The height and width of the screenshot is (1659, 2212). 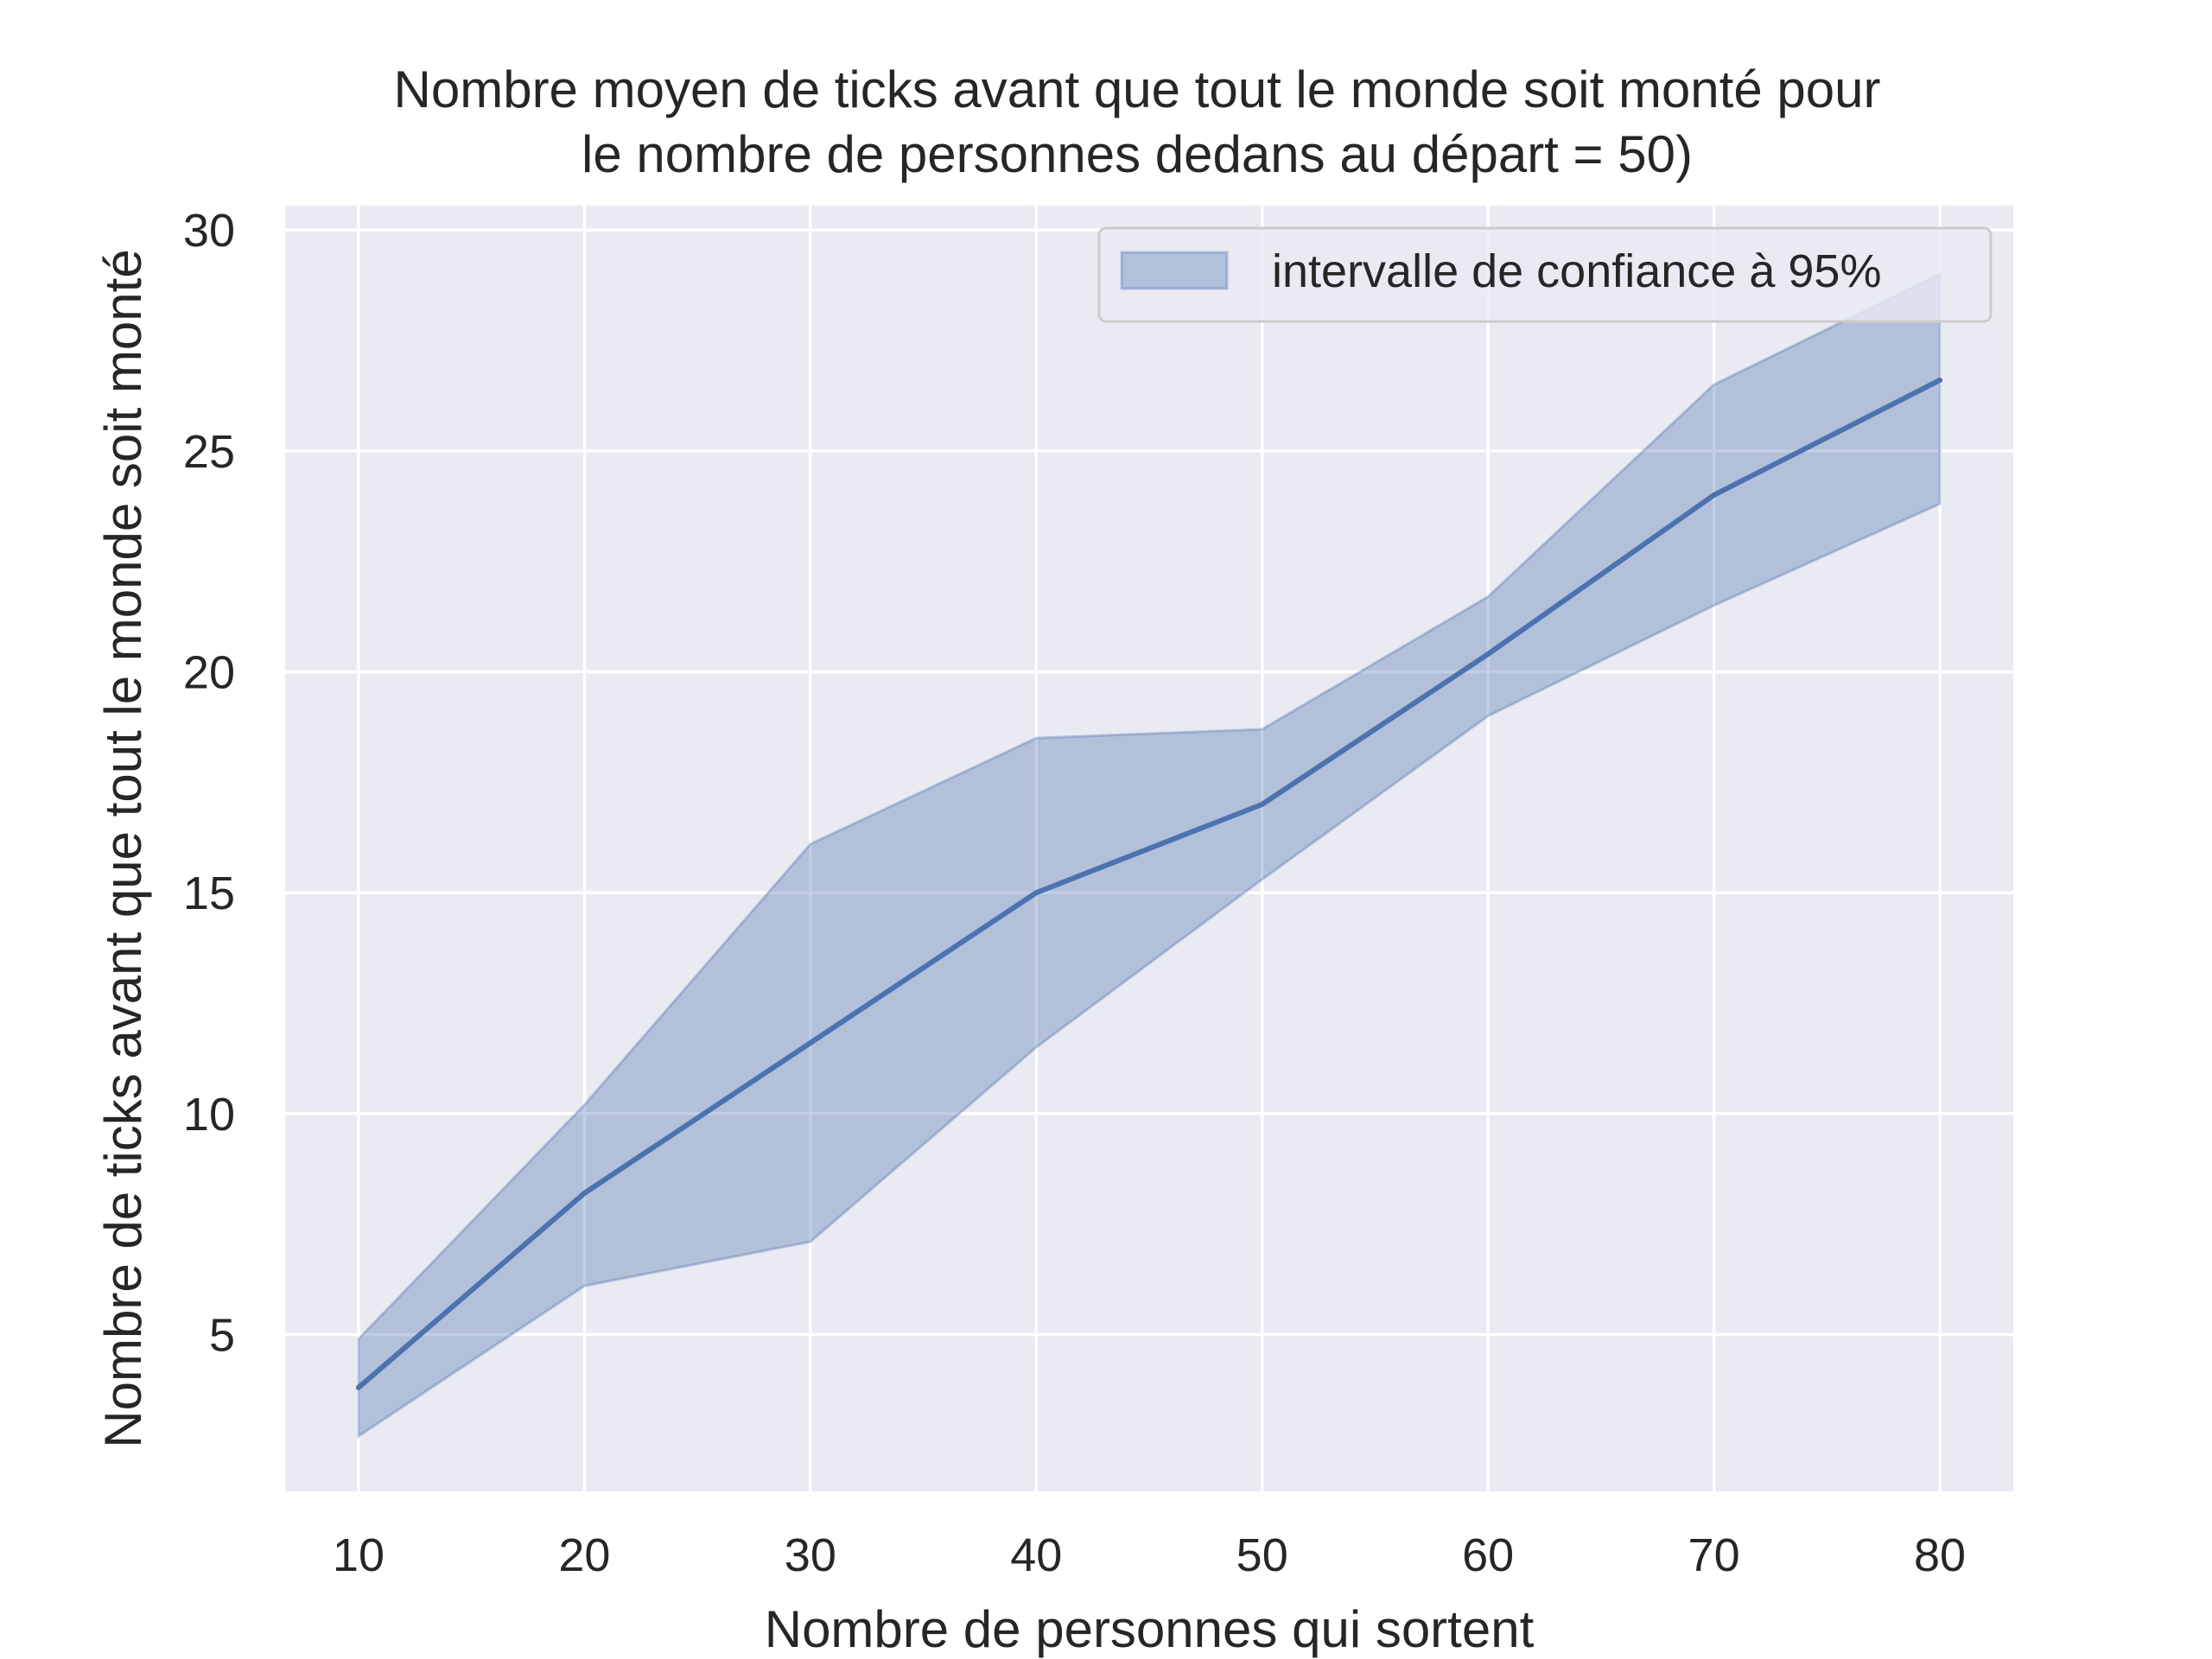 I want to click on x-axis-label: Nombre de personnes qui sortent, so click(x=1150, y=1629).